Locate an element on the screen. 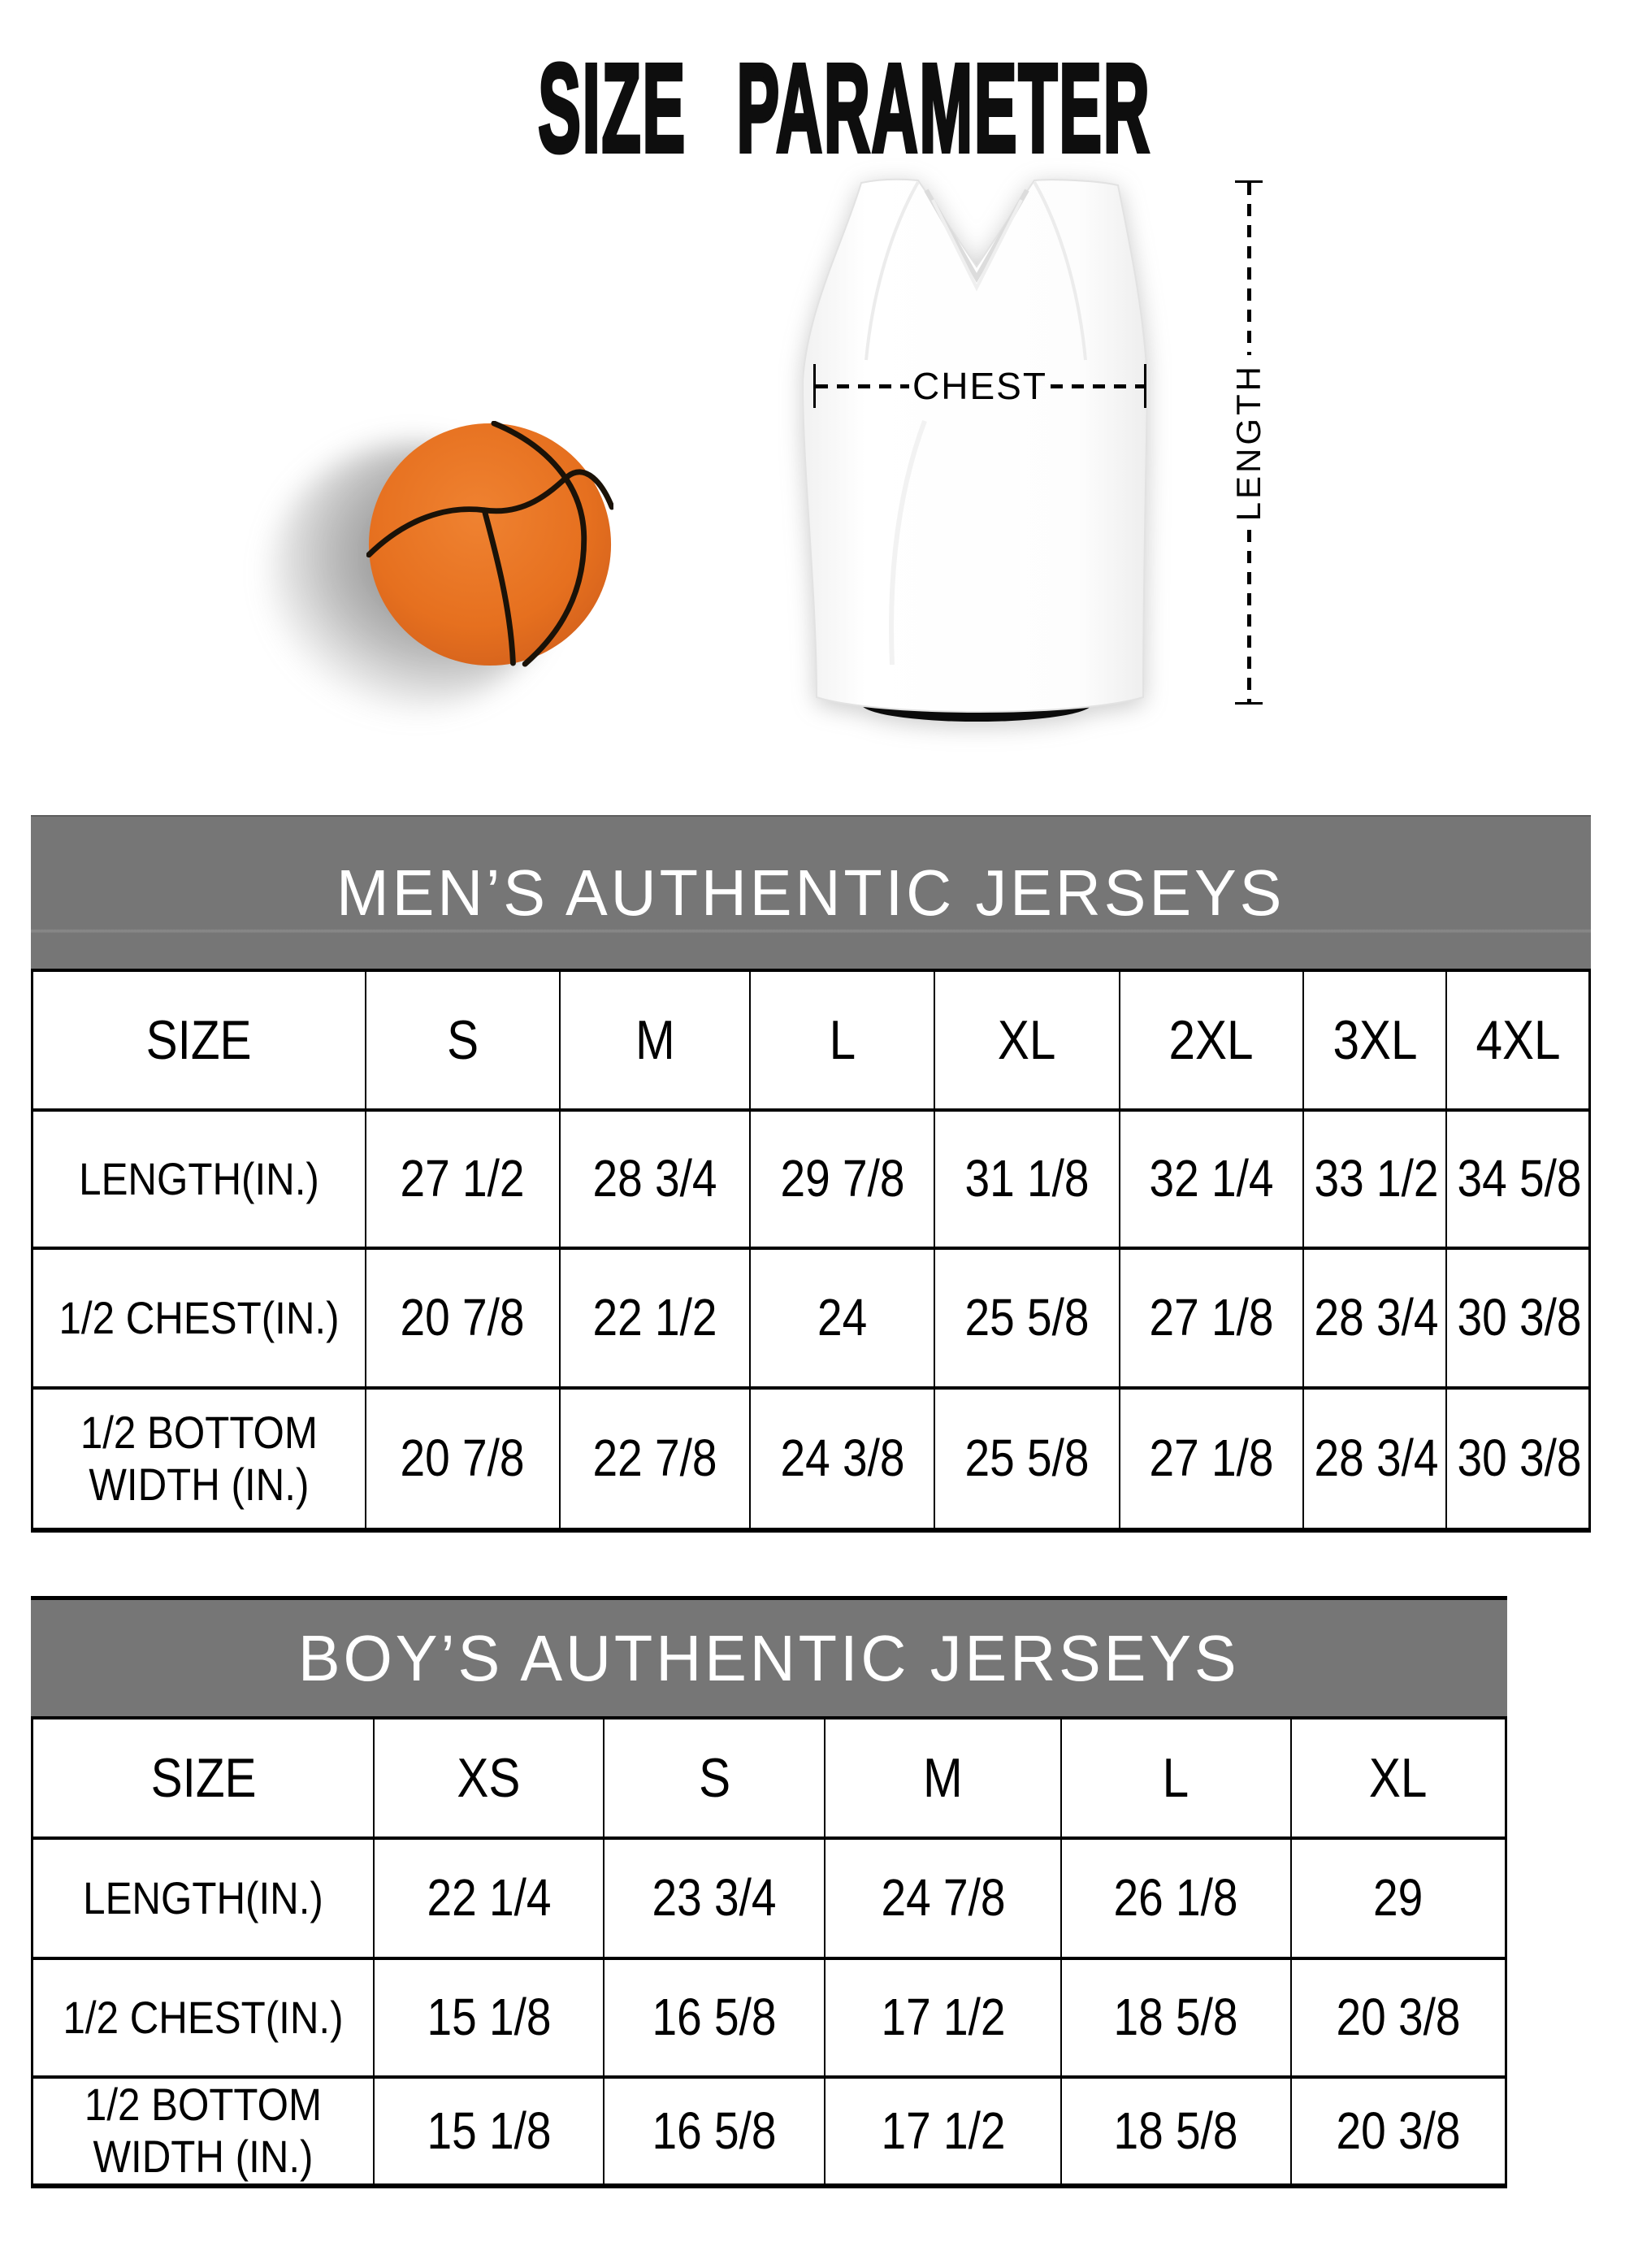 The width and height of the screenshot is (1625, 2268). value-cell: 22 7/8 is located at coordinates (655, 1459).